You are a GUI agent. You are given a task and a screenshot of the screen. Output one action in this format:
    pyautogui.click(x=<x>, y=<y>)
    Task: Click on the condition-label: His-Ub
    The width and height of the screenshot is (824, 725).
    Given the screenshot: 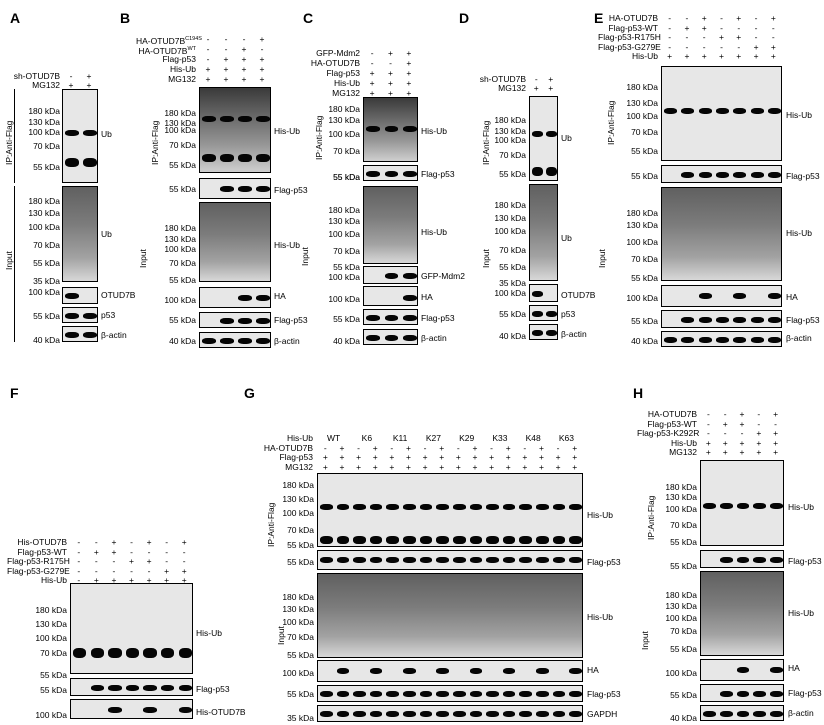 What is the action you would take?
    pyautogui.click(x=54, y=580)
    